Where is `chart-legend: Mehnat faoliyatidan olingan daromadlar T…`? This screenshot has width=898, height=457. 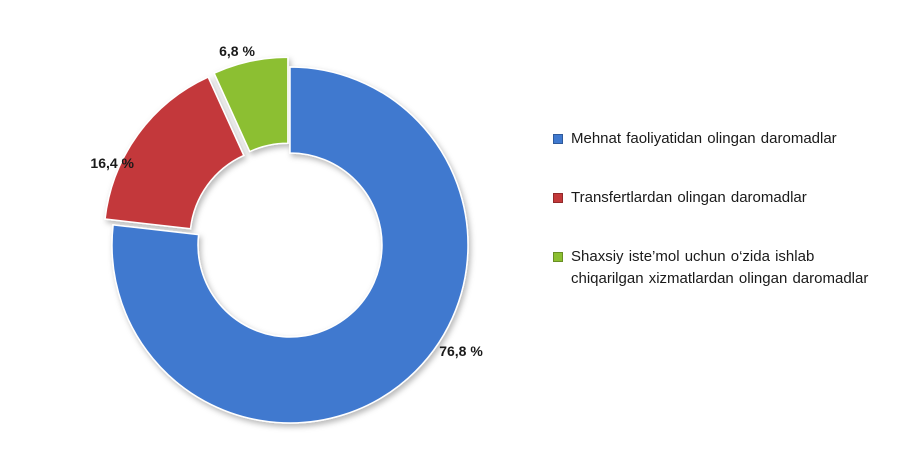 chart-legend: Mehnat faoliyatidan olingan daromadlar T… is located at coordinates (713, 209).